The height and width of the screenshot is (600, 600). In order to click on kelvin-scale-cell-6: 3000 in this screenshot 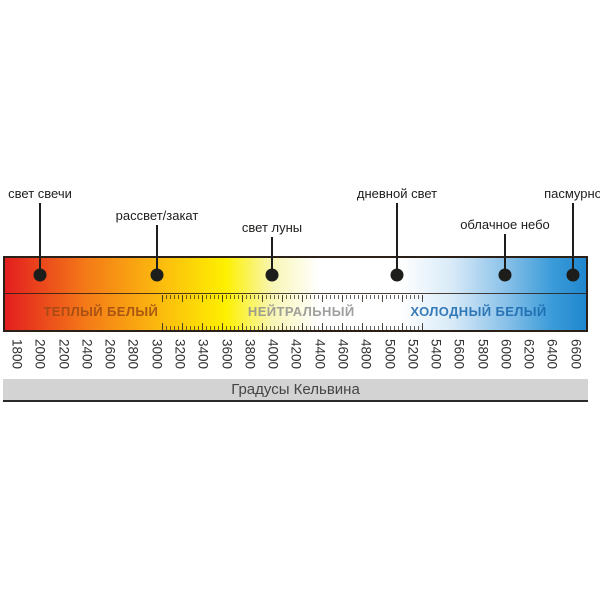, I will do `click(157, 356)`.